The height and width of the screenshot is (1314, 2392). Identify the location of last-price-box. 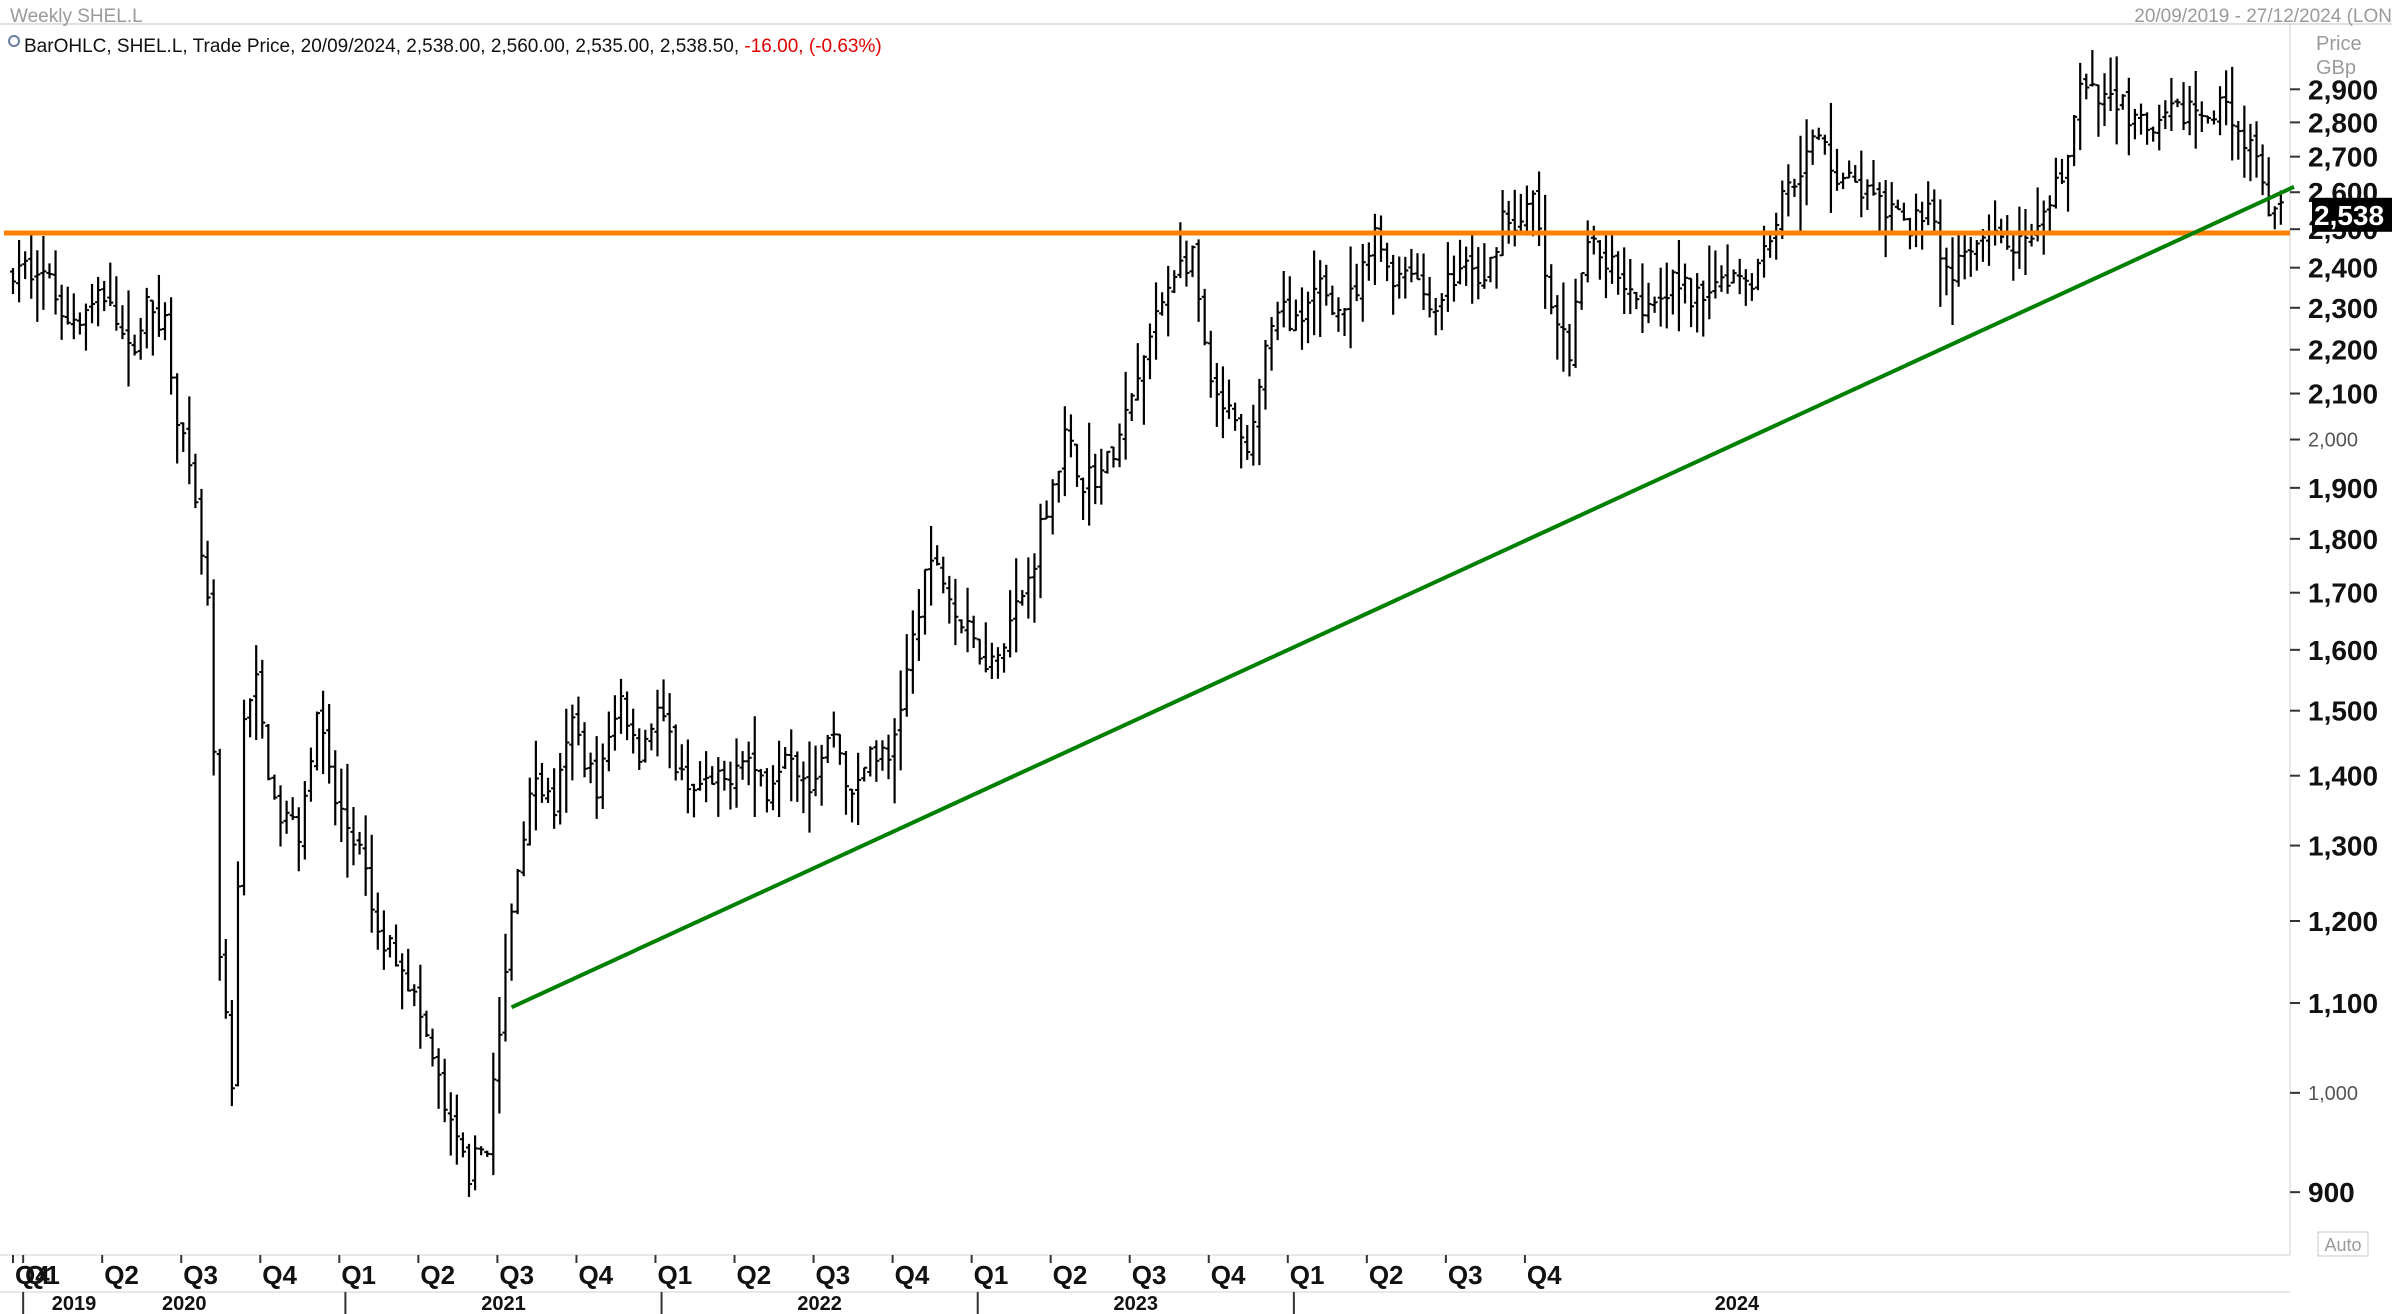
(2352, 214).